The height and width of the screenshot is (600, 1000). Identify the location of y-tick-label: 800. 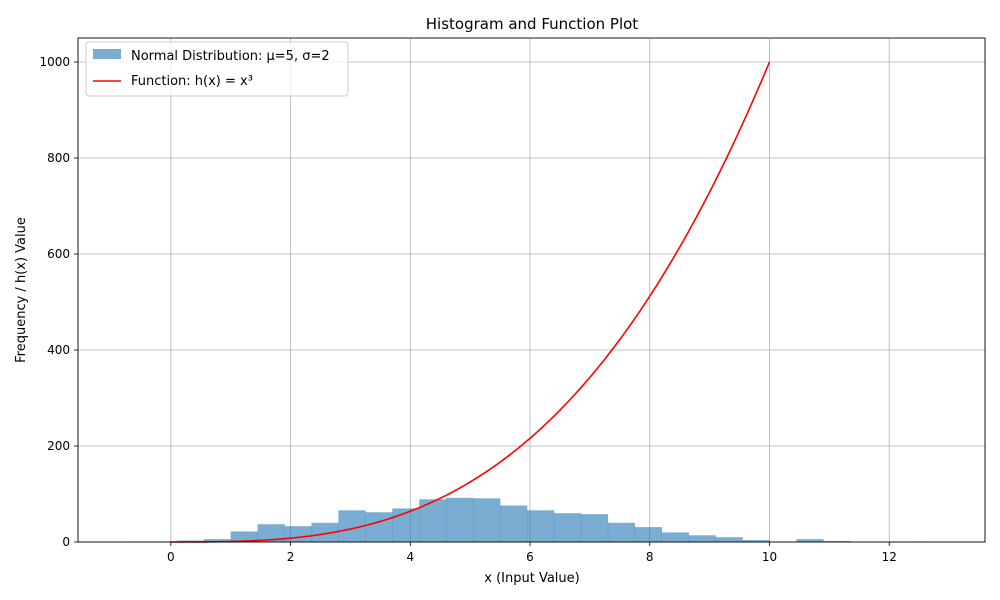
(58, 158).